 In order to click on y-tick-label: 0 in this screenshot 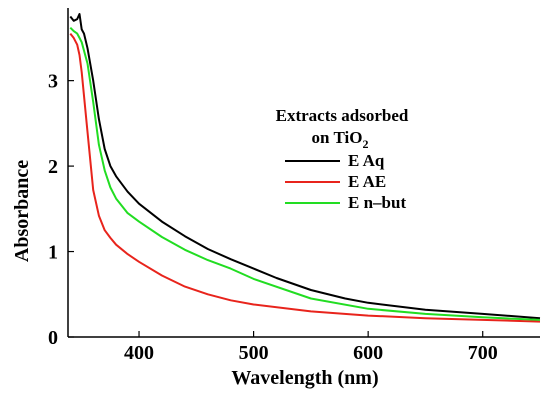, I will do `click(53, 338)`.